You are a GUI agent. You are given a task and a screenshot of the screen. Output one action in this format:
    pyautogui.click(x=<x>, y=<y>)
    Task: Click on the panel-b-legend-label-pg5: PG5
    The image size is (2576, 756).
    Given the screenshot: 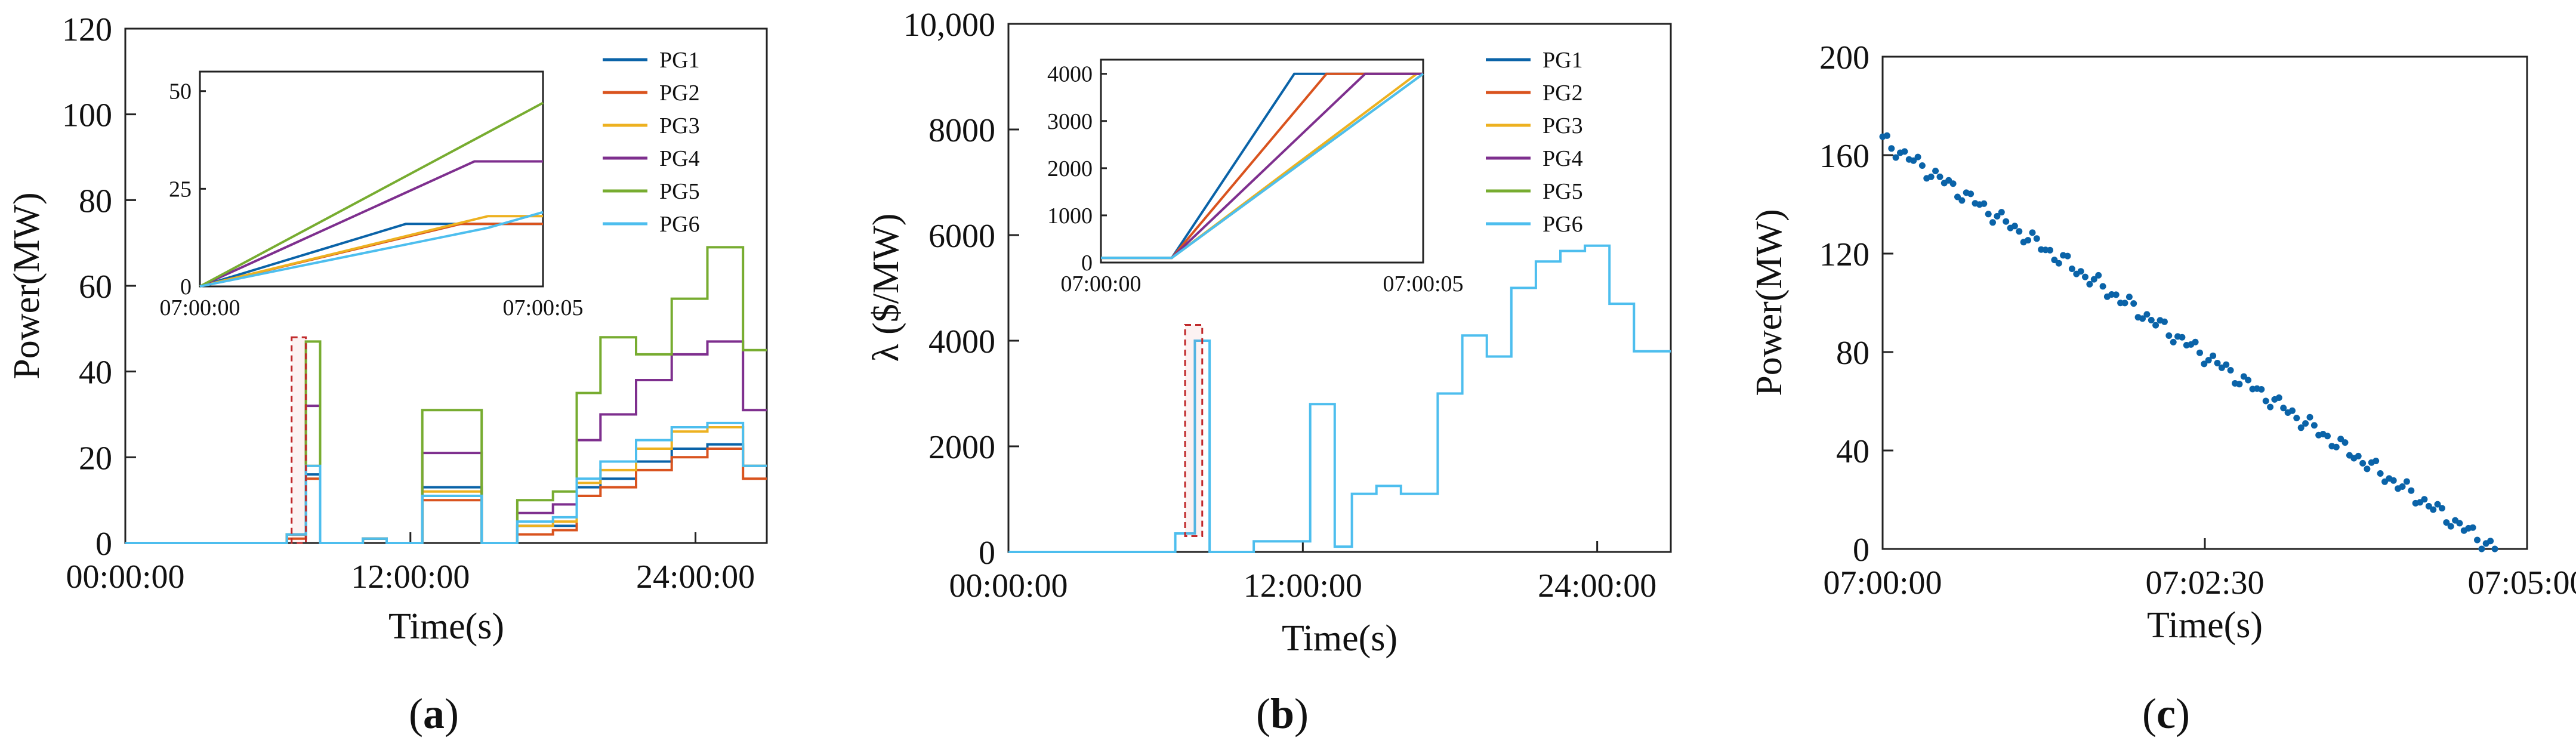 What is the action you would take?
    pyautogui.click(x=1562, y=191)
    